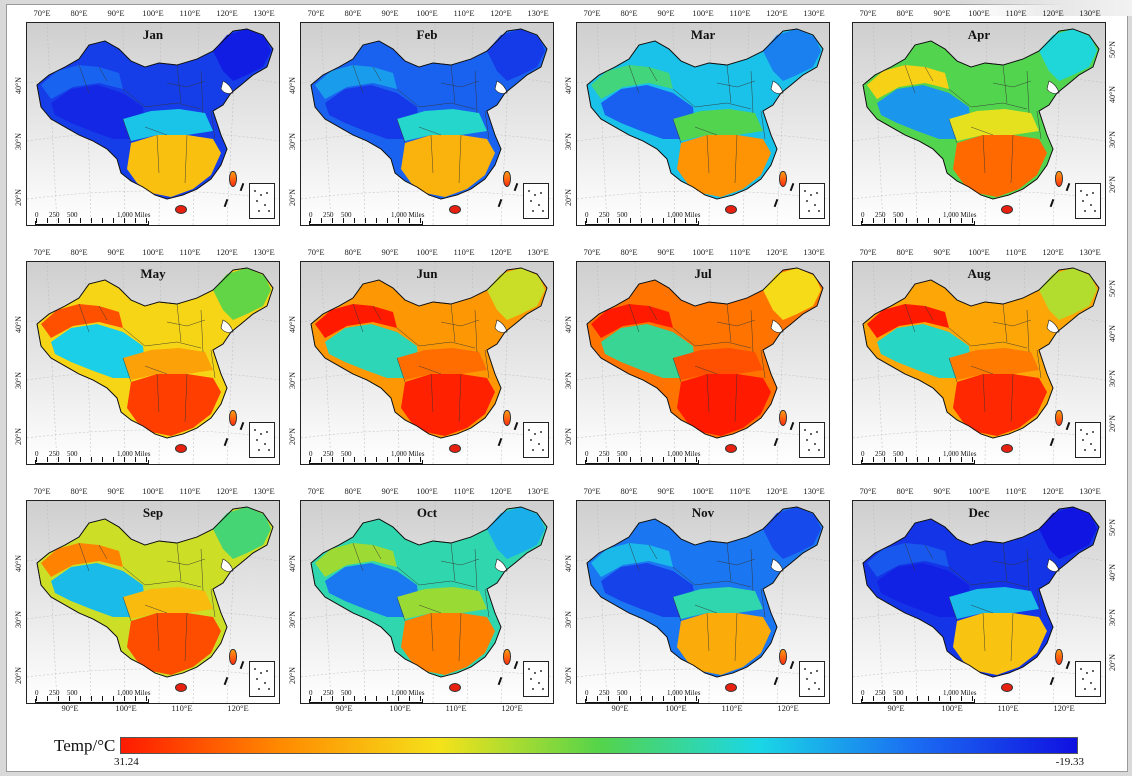  I want to click on map-area: Apr 0 250 500 1,000 Miles, so click(979, 124).